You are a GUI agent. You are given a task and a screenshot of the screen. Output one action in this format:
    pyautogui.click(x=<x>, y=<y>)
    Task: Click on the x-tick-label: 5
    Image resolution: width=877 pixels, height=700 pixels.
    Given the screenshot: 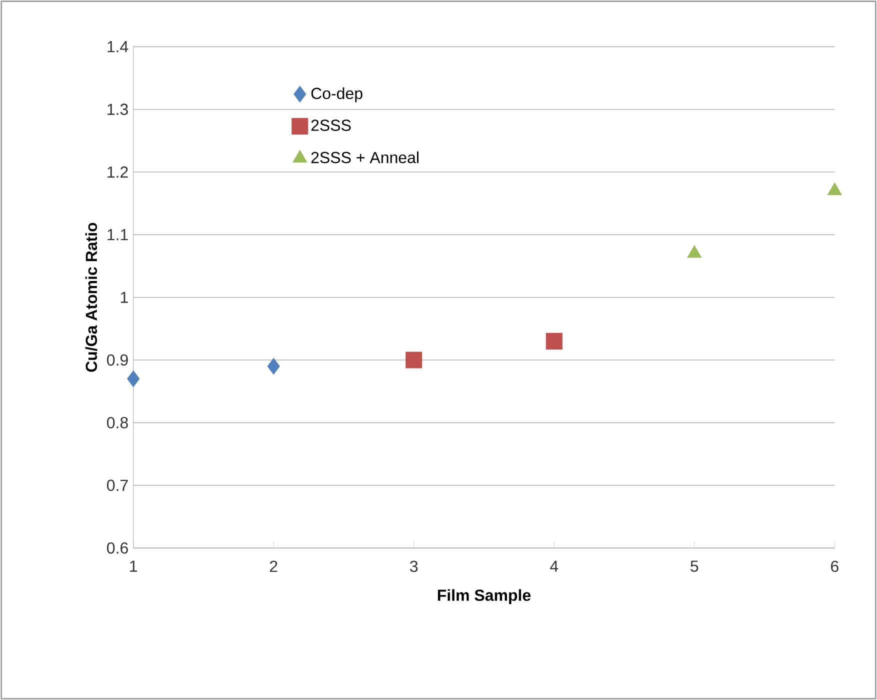 What is the action you would take?
    pyautogui.click(x=694, y=566)
    